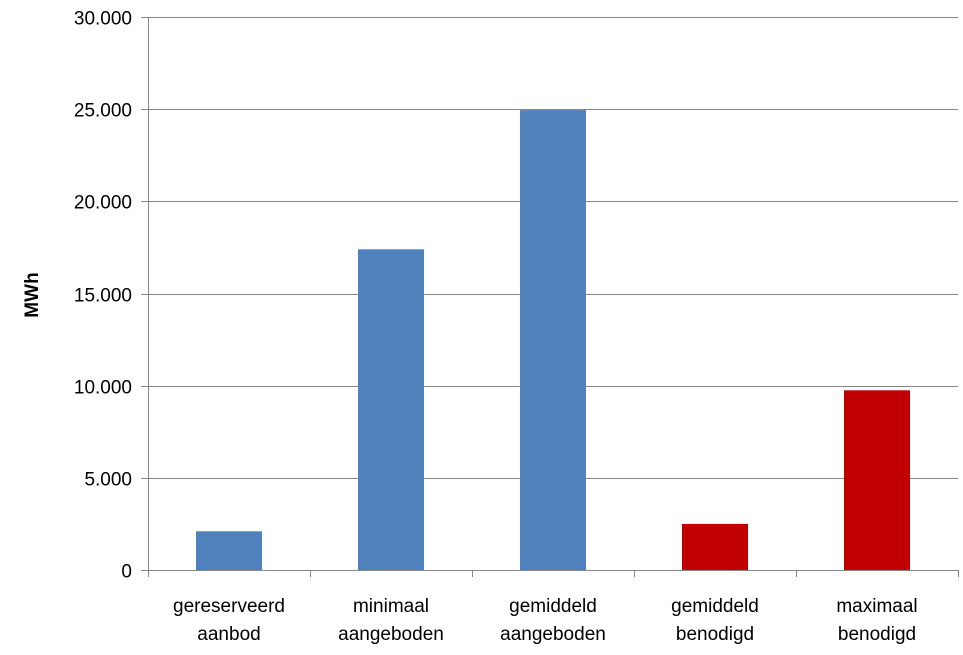  I want to click on x-tick-label: minimaal aangeboden, so click(391, 620).